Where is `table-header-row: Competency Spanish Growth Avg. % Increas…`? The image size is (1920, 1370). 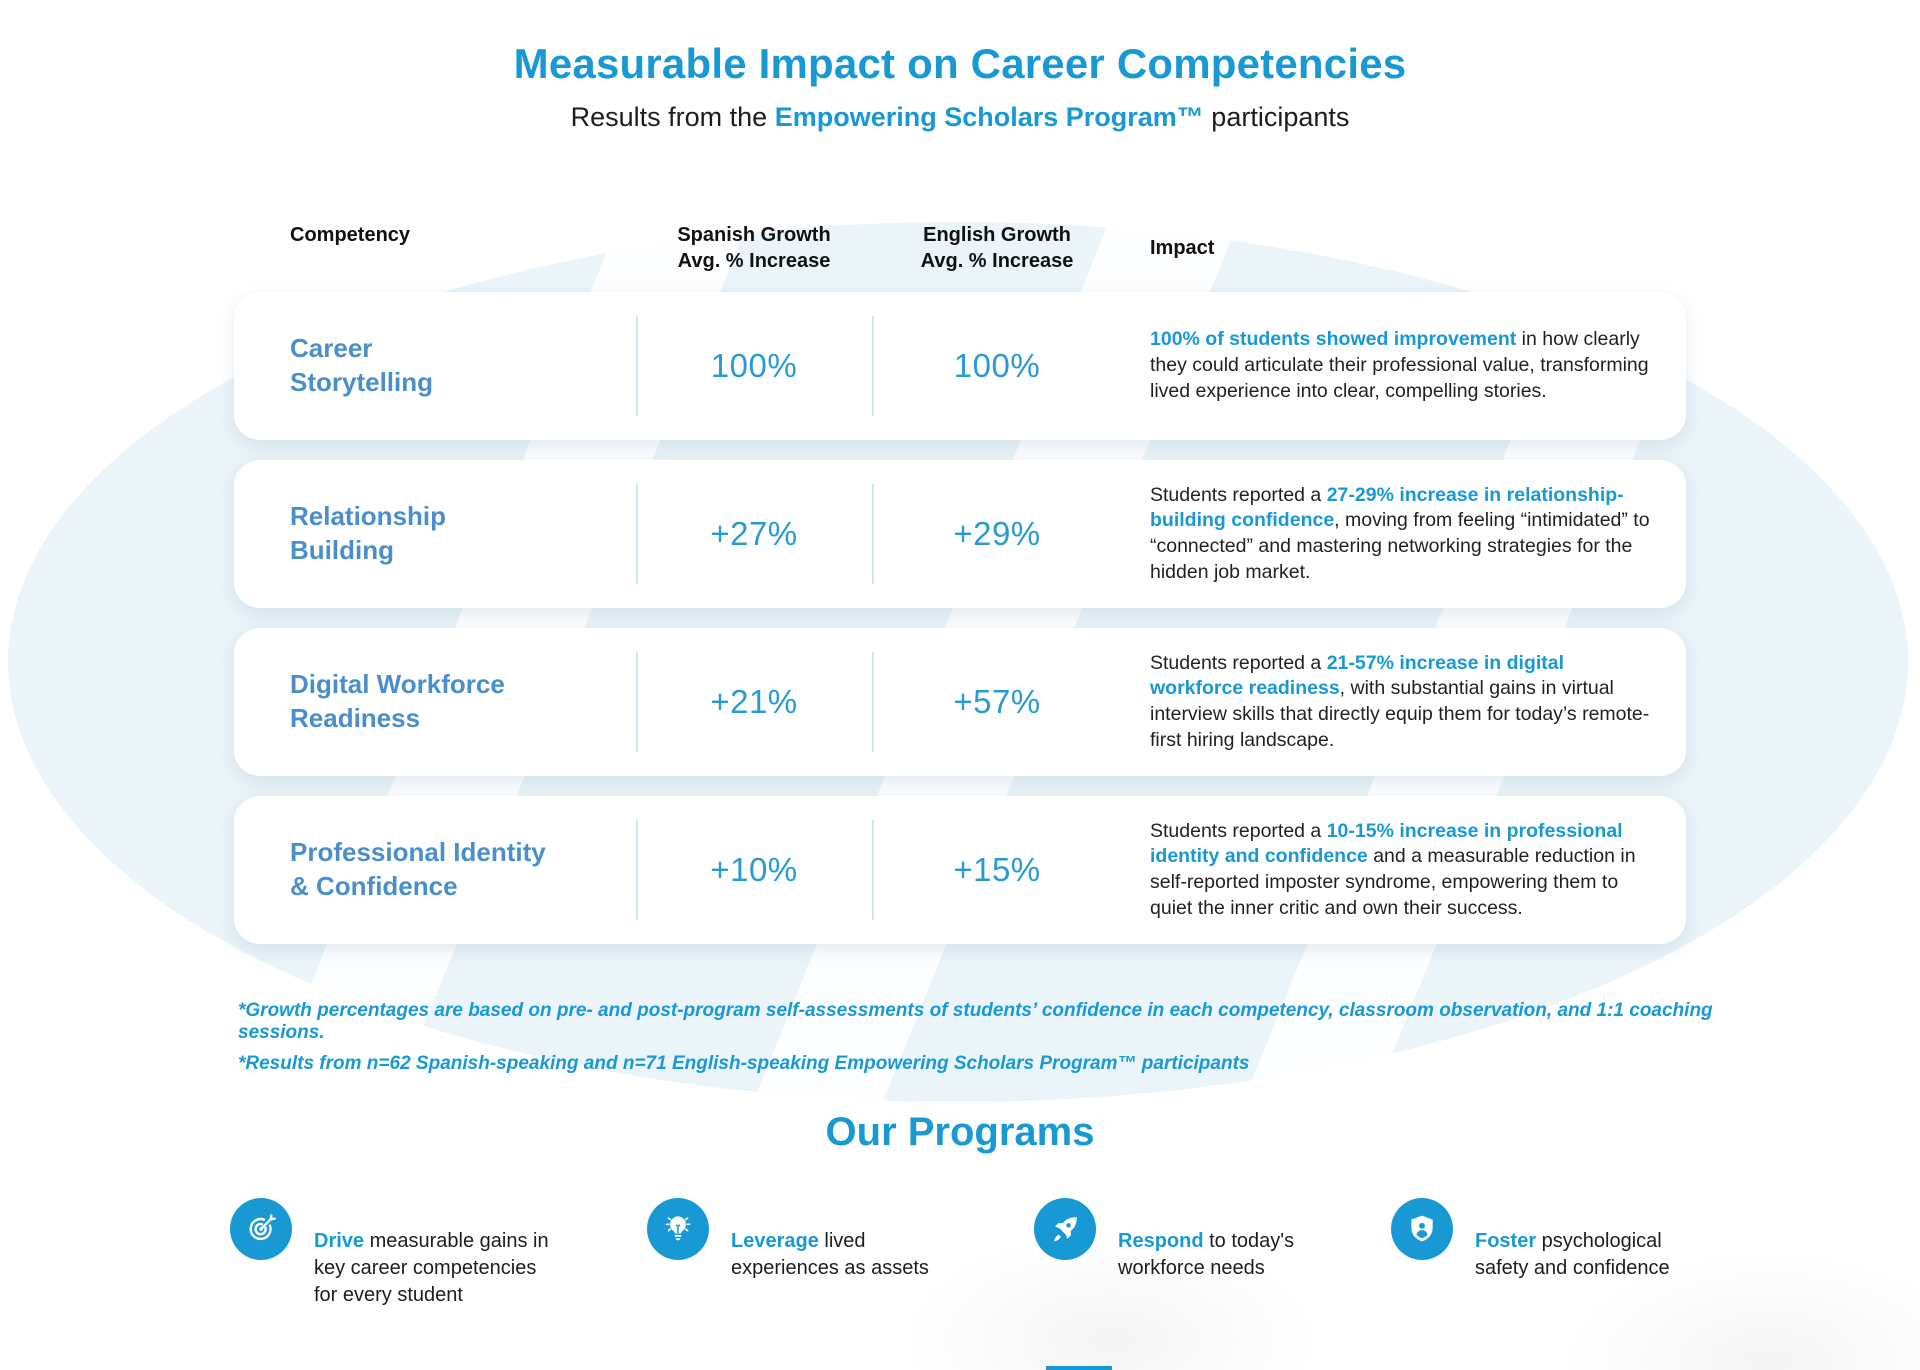 table-header-row: Competency Spanish Growth Avg. % Increas… is located at coordinates (960, 257).